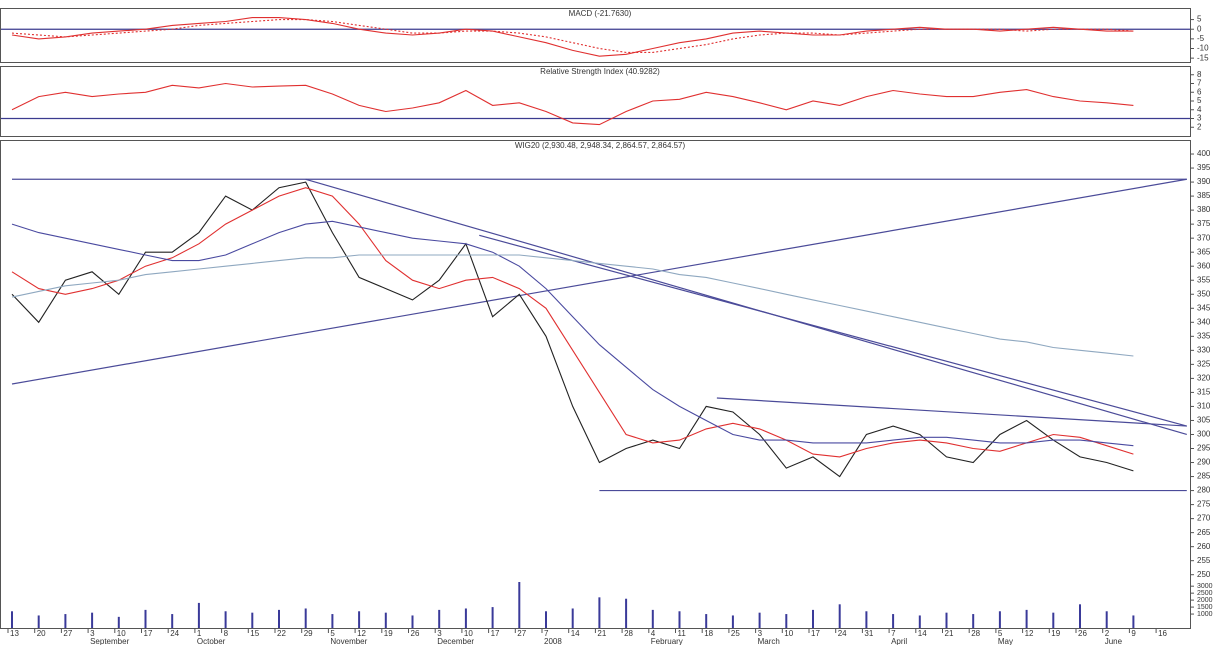 Image resolution: width=1217 pixels, height=645 pixels. Describe the element at coordinates (653, 633) in the screenshot. I see `x-tick-label: 4` at that location.